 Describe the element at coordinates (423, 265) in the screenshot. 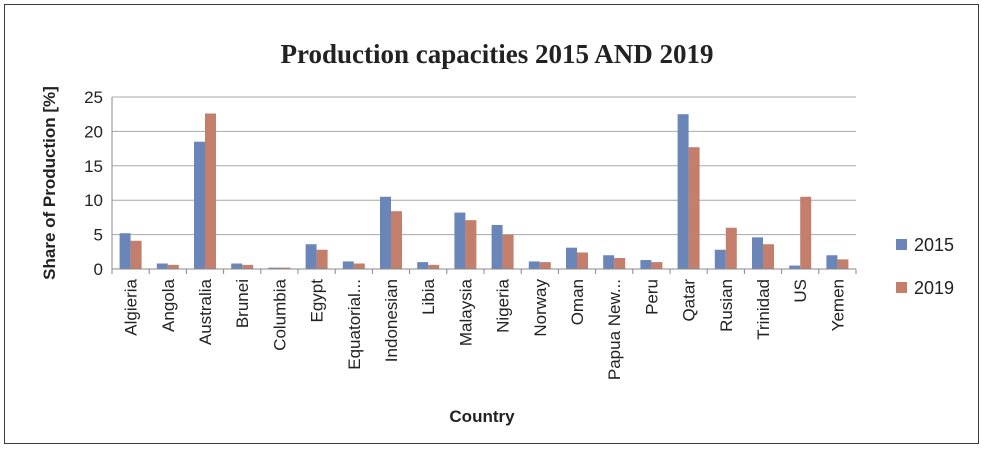

I see `bar-2015-libia` at that location.